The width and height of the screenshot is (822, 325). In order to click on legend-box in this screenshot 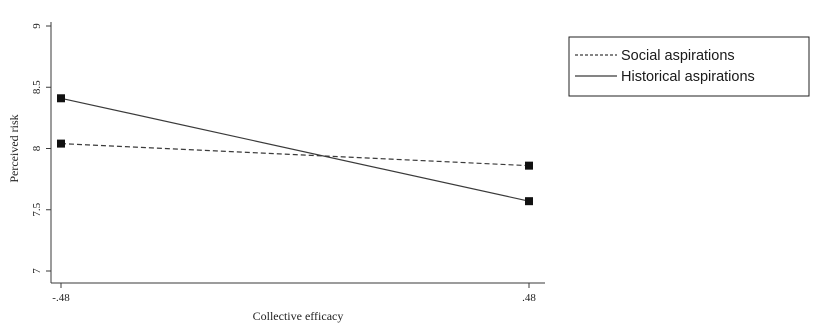, I will do `click(689, 66)`.